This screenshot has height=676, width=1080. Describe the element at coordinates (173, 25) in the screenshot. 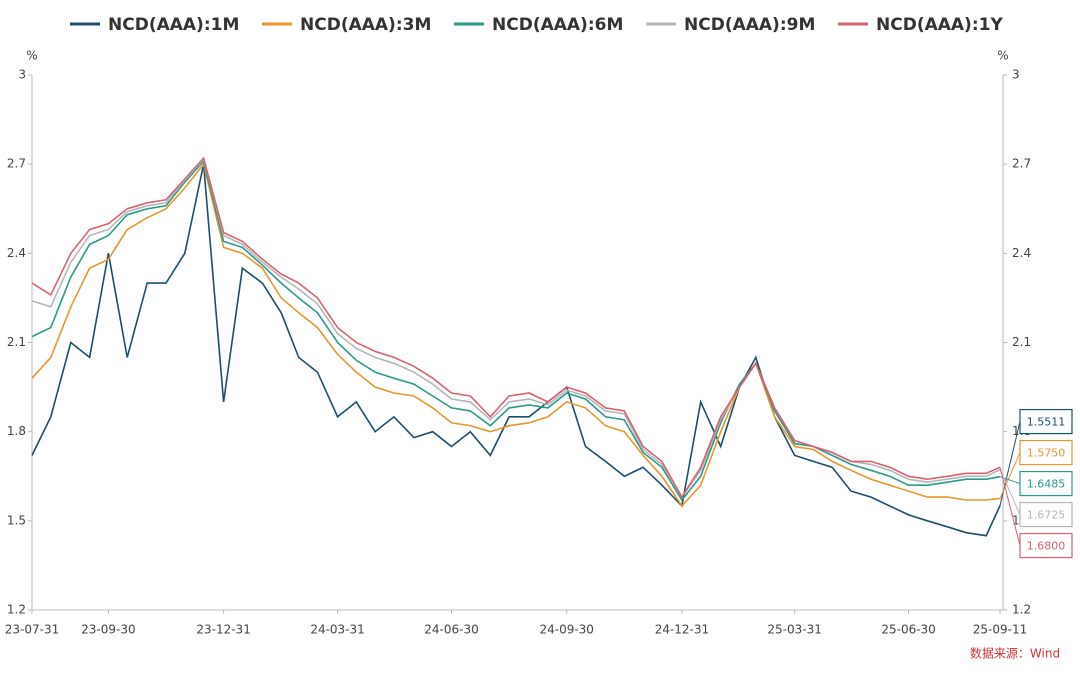

I see `legend-label: NCD(AAA):1M` at that location.